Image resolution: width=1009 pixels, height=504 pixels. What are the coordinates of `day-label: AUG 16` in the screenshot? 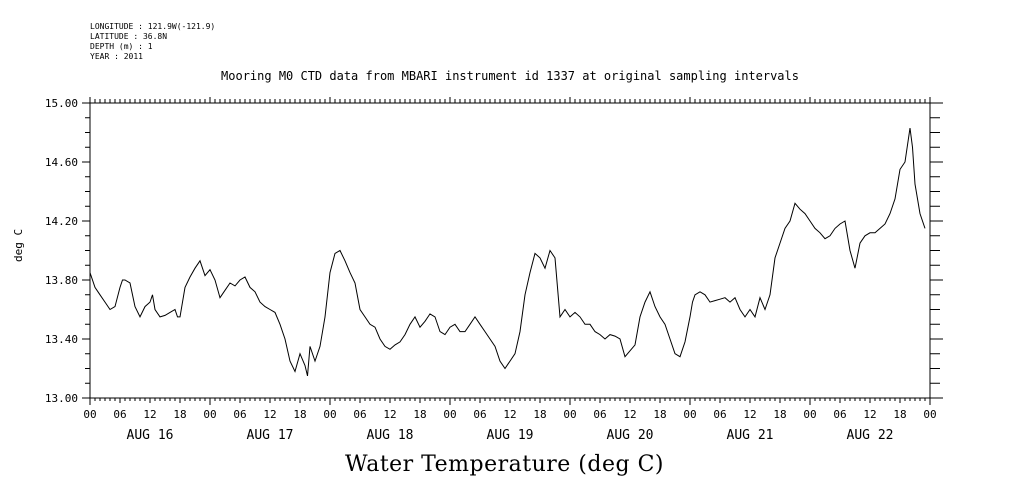 It's located at (150, 435).